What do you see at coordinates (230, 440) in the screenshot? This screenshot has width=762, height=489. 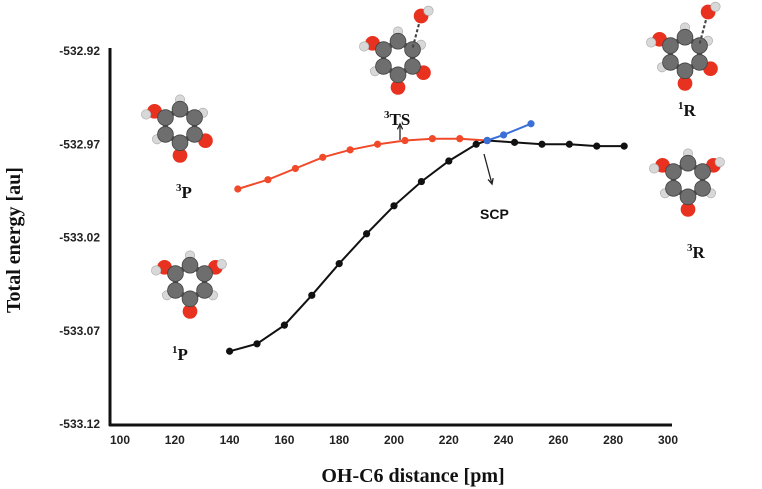 I see `x-tick-label: 140` at bounding box center [230, 440].